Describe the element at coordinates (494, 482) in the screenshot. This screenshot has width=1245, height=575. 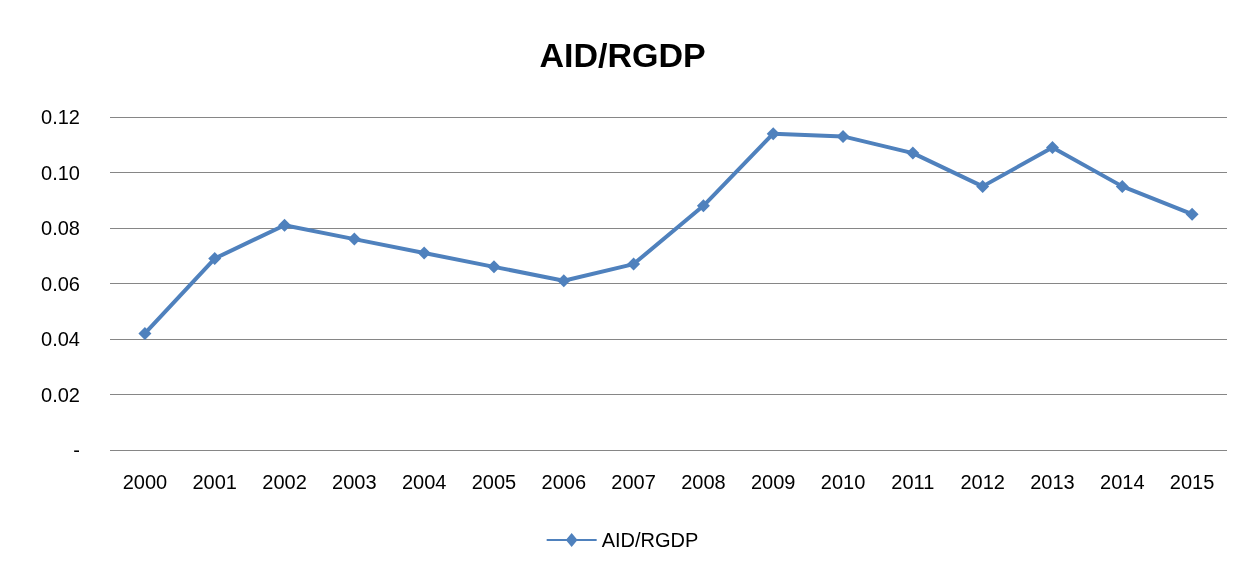
I see `x-tick-label: 2005` at that location.